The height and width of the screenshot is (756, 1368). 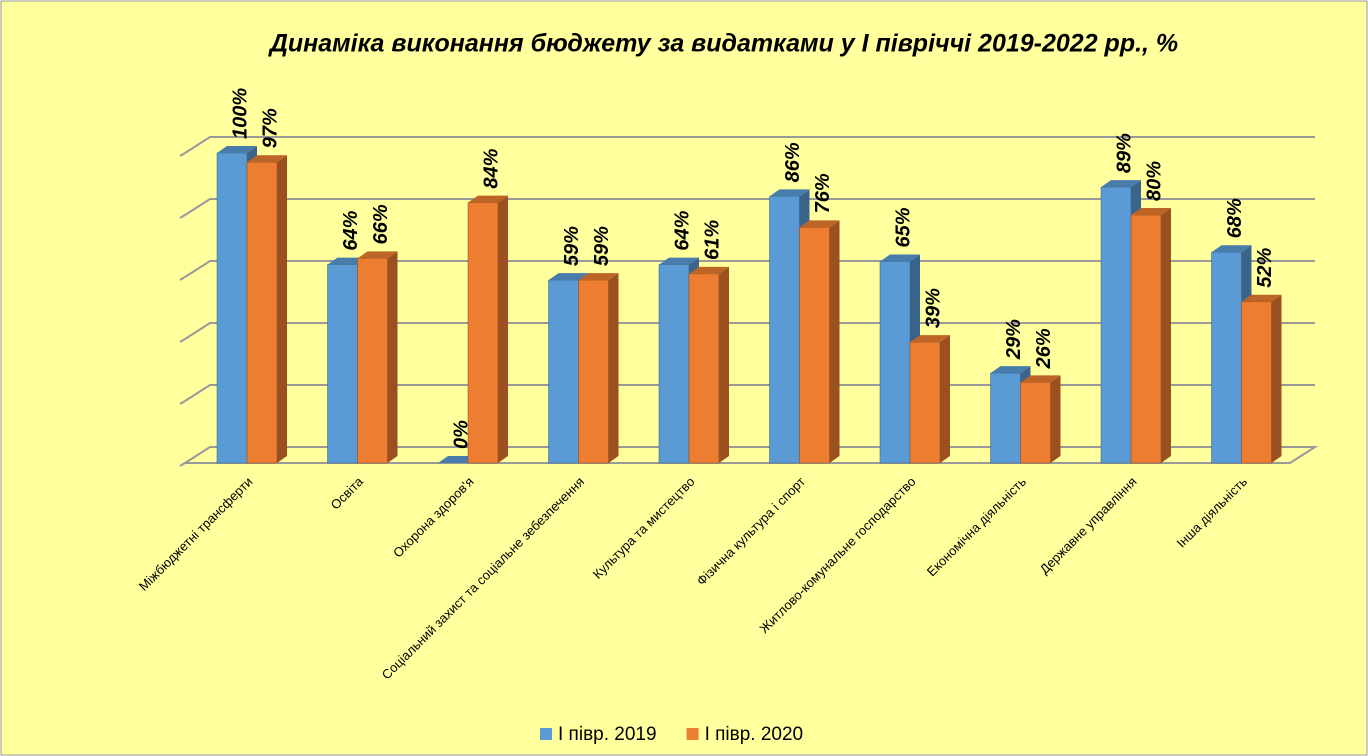 What do you see at coordinates (1235, 218) in the screenshot?
I see `data-label: 68%` at bounding box center [1235, 218].